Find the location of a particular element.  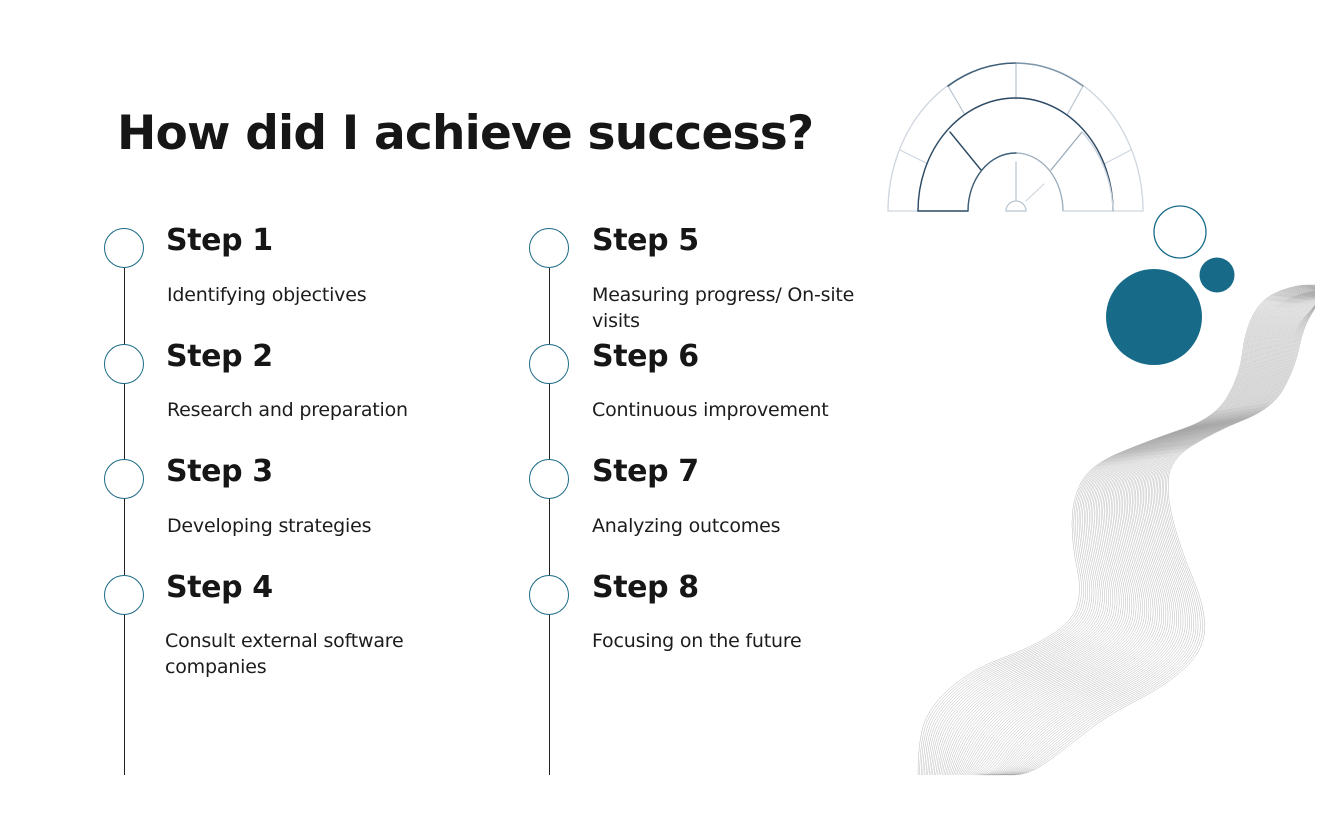

timeline-line-left is located at coordinates (124, 521).